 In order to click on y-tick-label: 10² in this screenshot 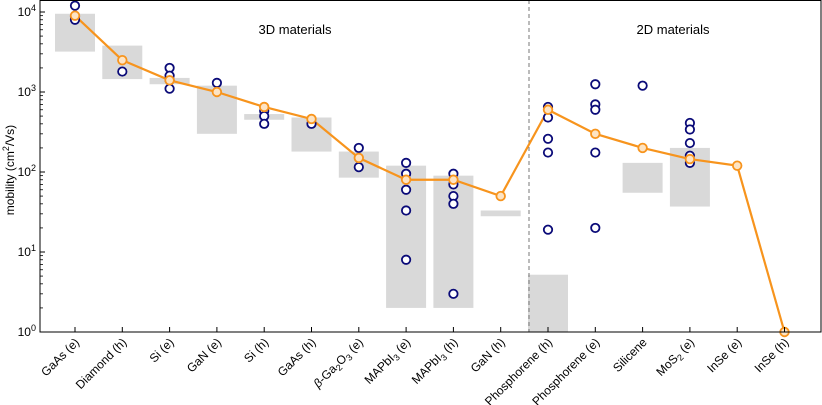, I will do `click(27, 171)`.